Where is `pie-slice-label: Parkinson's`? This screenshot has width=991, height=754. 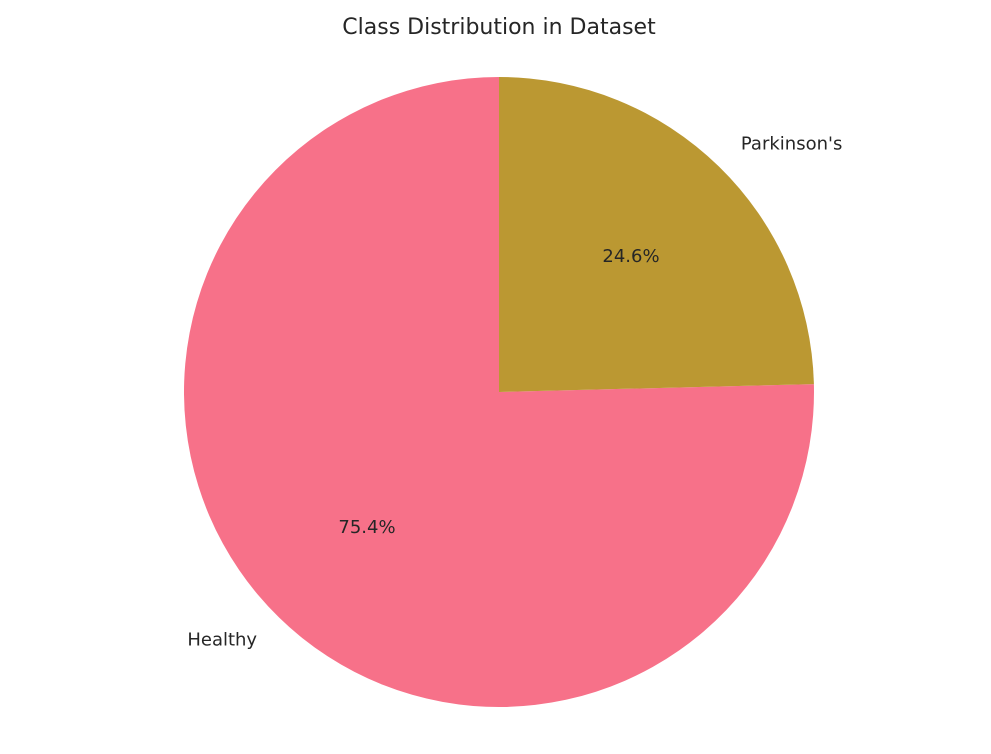 pie-slice-label: Parkinson's is located at coordinates (791, 143).